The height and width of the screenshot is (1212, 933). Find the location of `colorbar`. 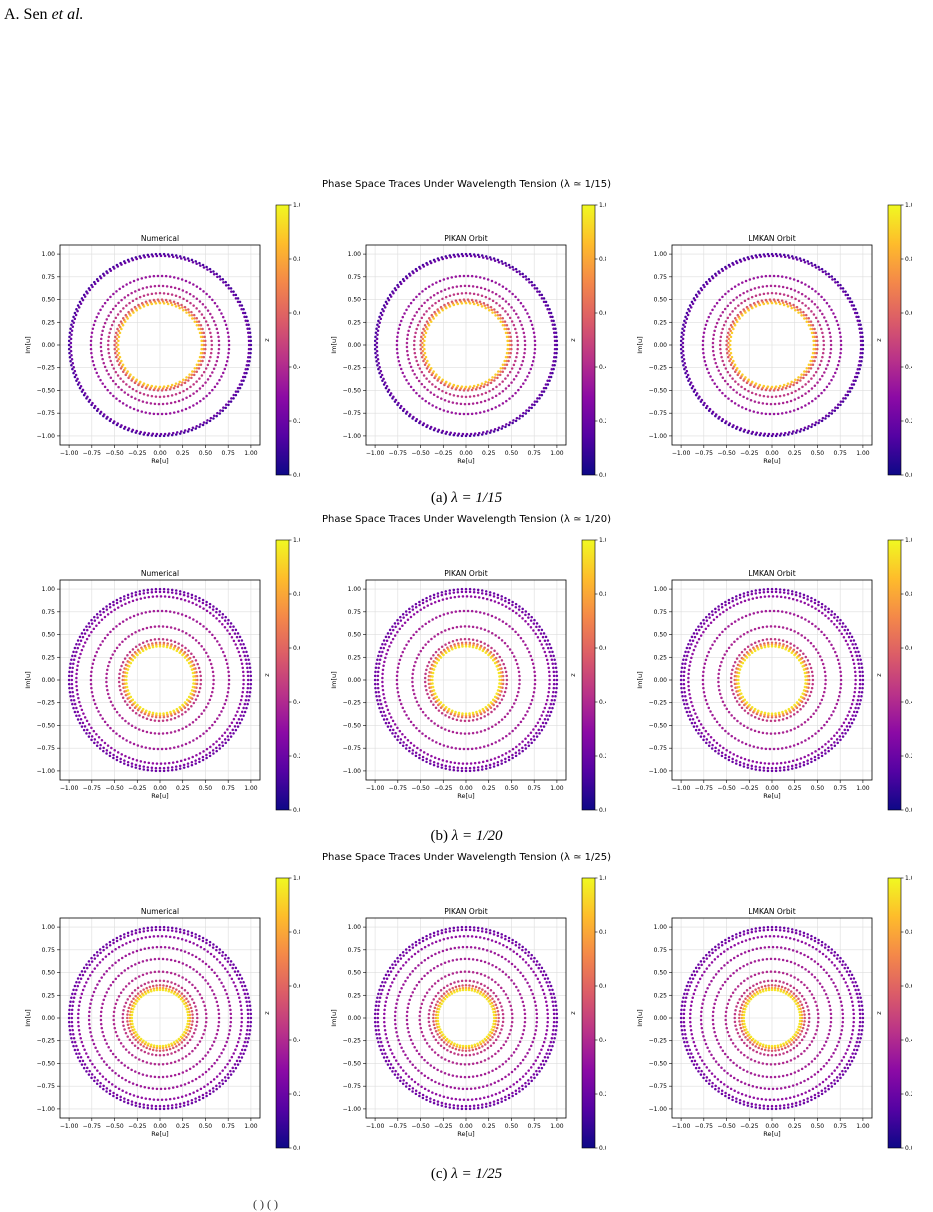

colorbar is located at coordinates (588, 340).